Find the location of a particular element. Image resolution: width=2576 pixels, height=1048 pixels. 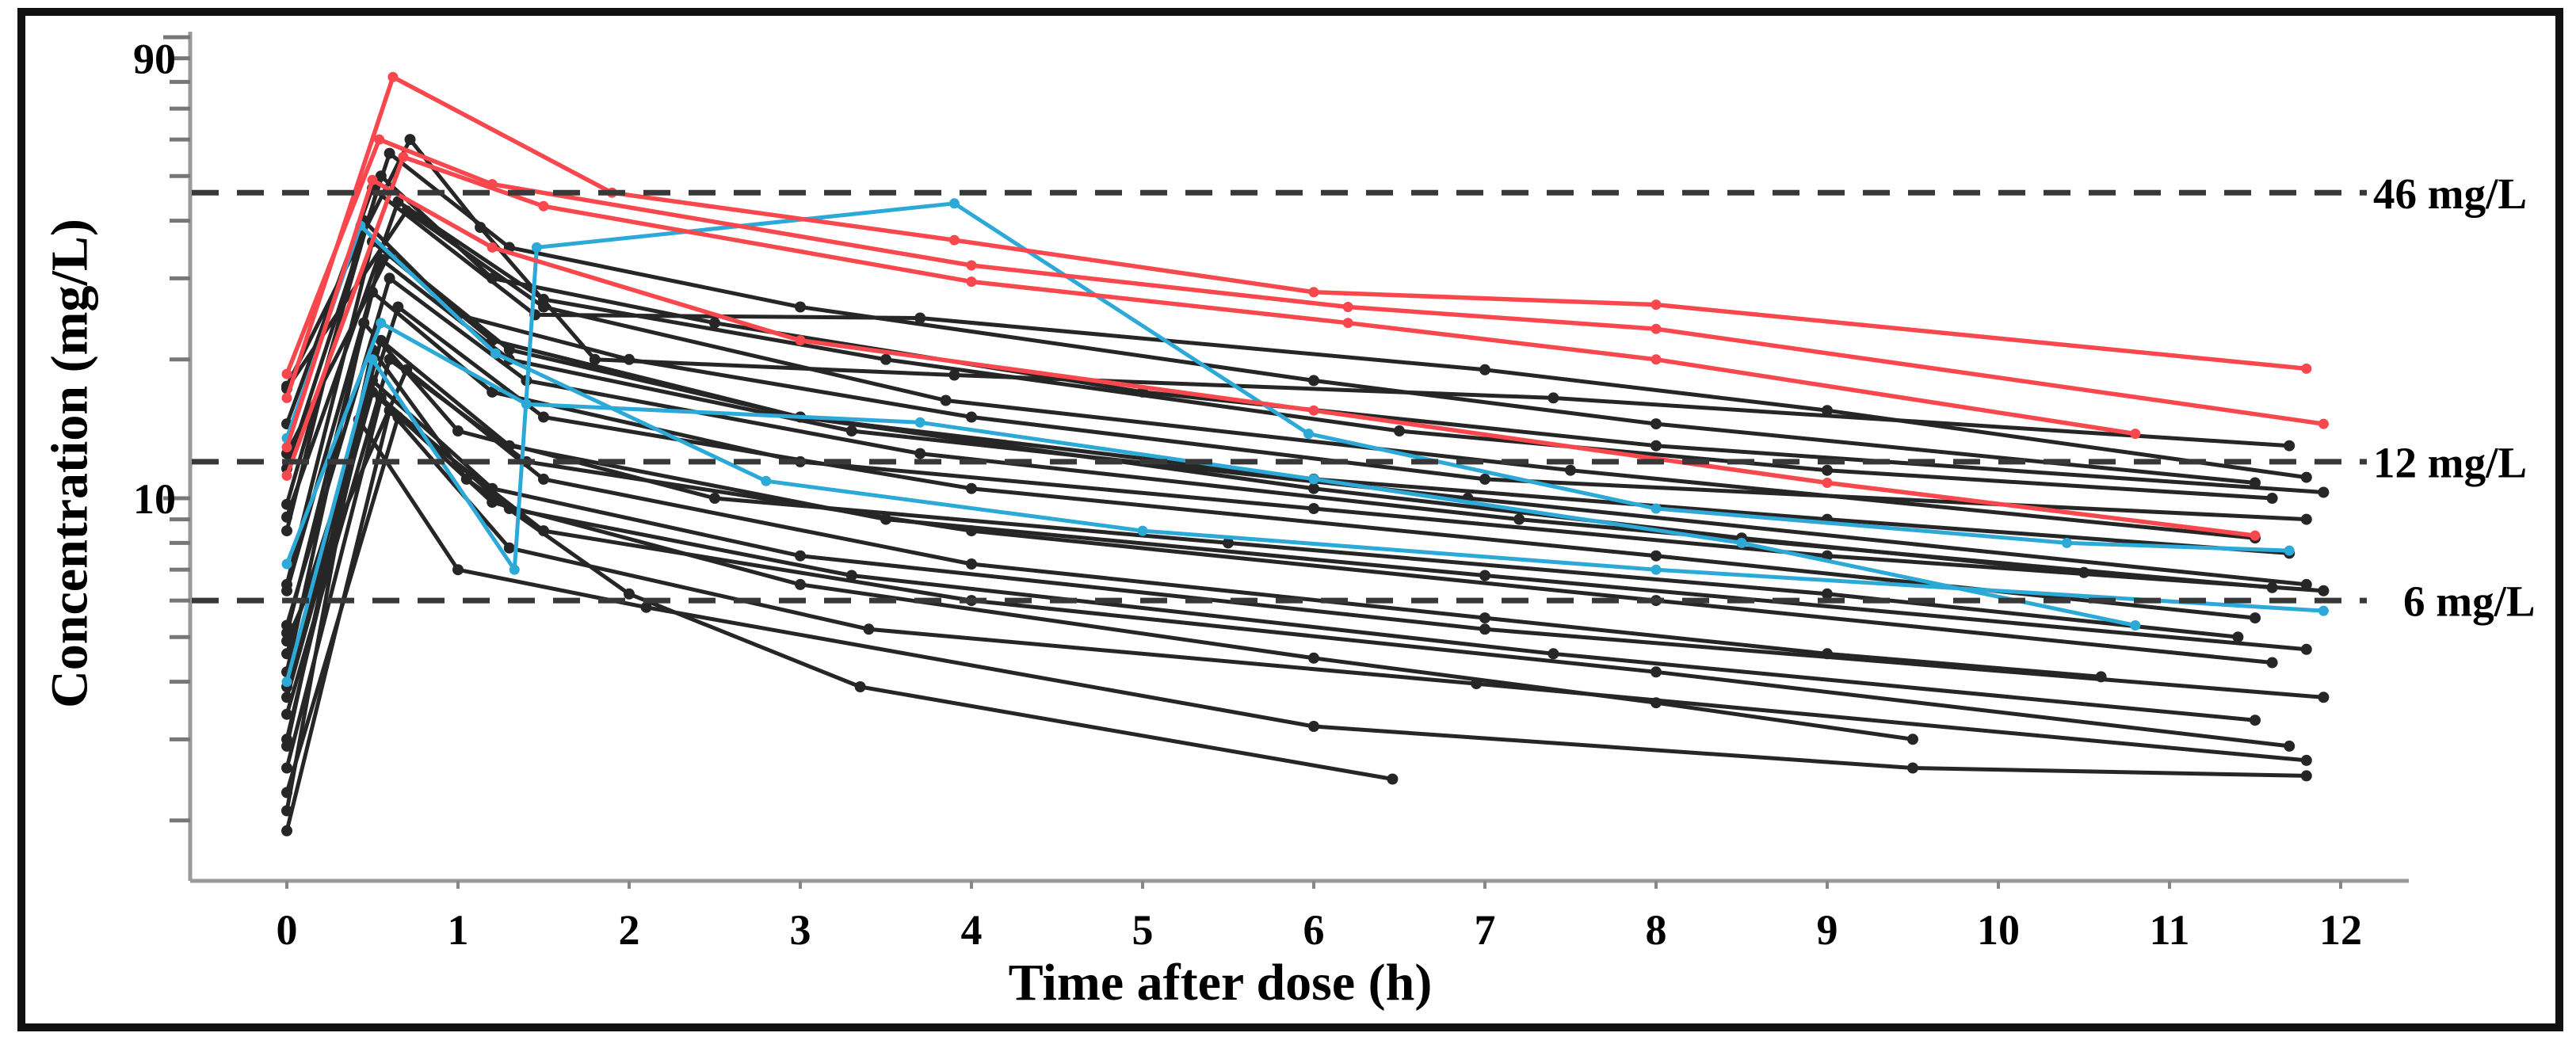

x-tick-label: 10 is located at coordinates (1999, 930).